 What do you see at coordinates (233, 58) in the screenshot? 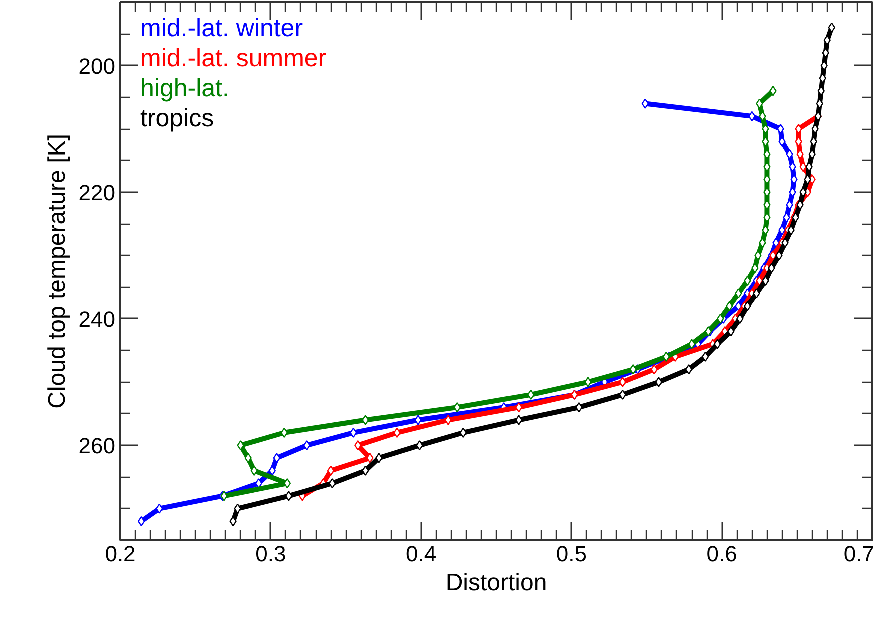
I see `text: mid.-lat. summer` at bounding box center [233, 58].